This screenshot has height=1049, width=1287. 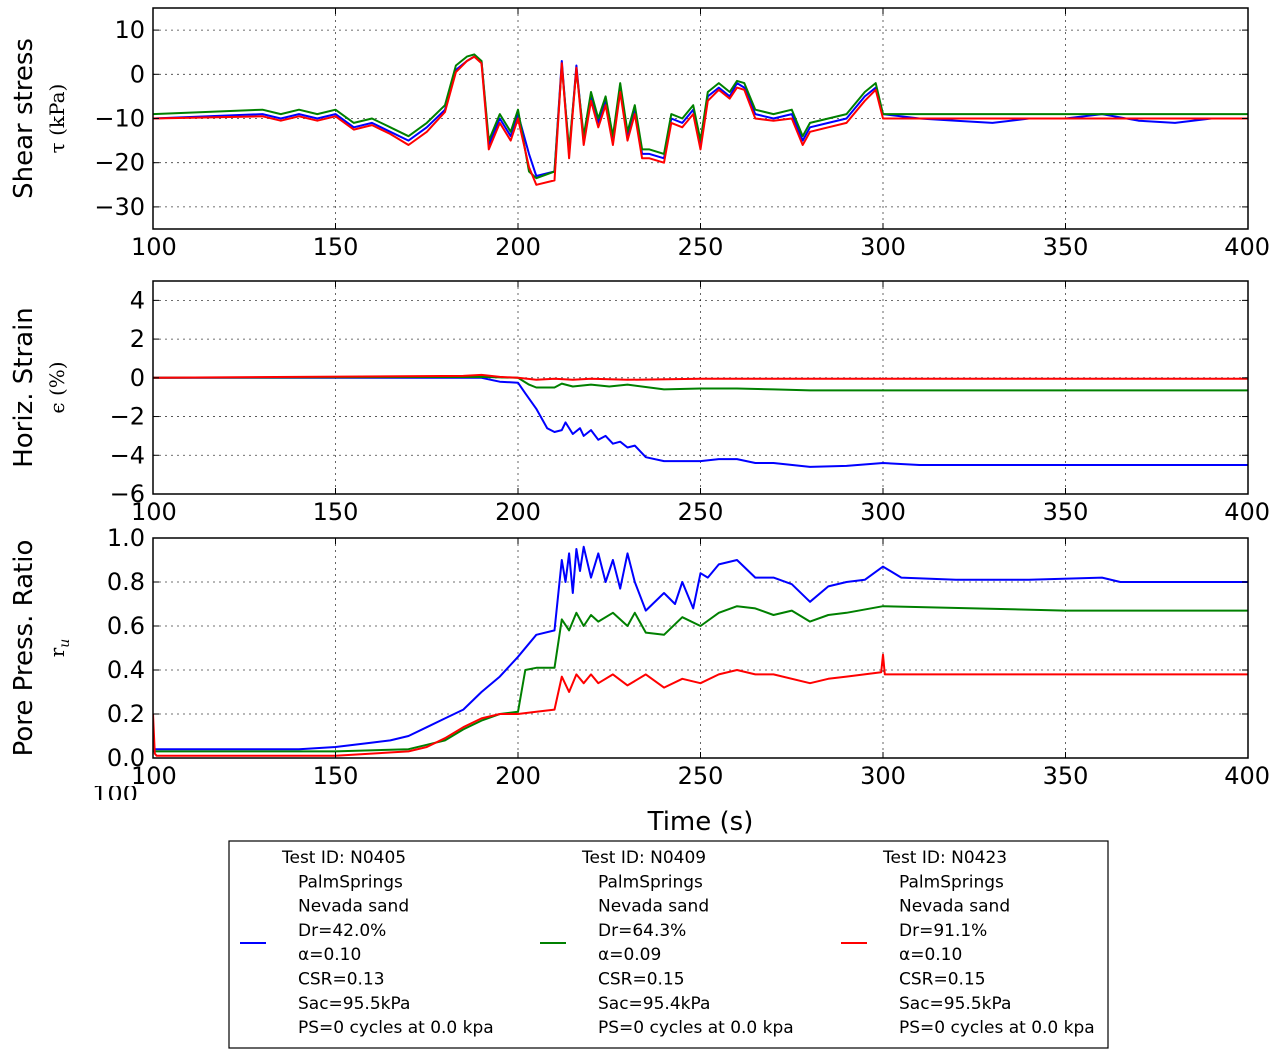 I want to click on legend-text-line: Dr=42.0%, so click(x=342, y=931).